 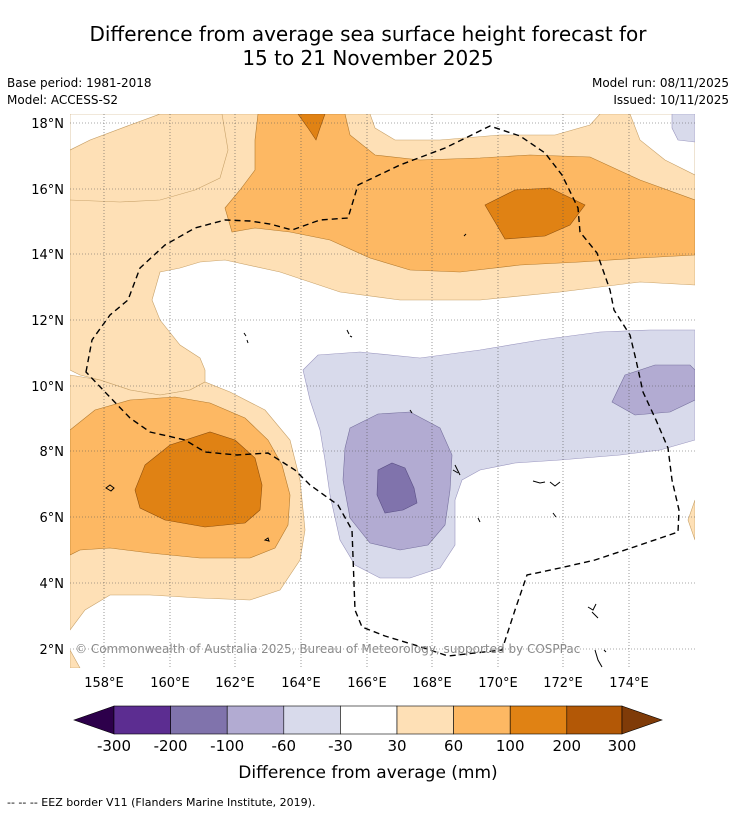 What do you see at coordinates (629, 683) in the screenshot?
I see `lon-label: 174°E` at bounding box center [629, 683].